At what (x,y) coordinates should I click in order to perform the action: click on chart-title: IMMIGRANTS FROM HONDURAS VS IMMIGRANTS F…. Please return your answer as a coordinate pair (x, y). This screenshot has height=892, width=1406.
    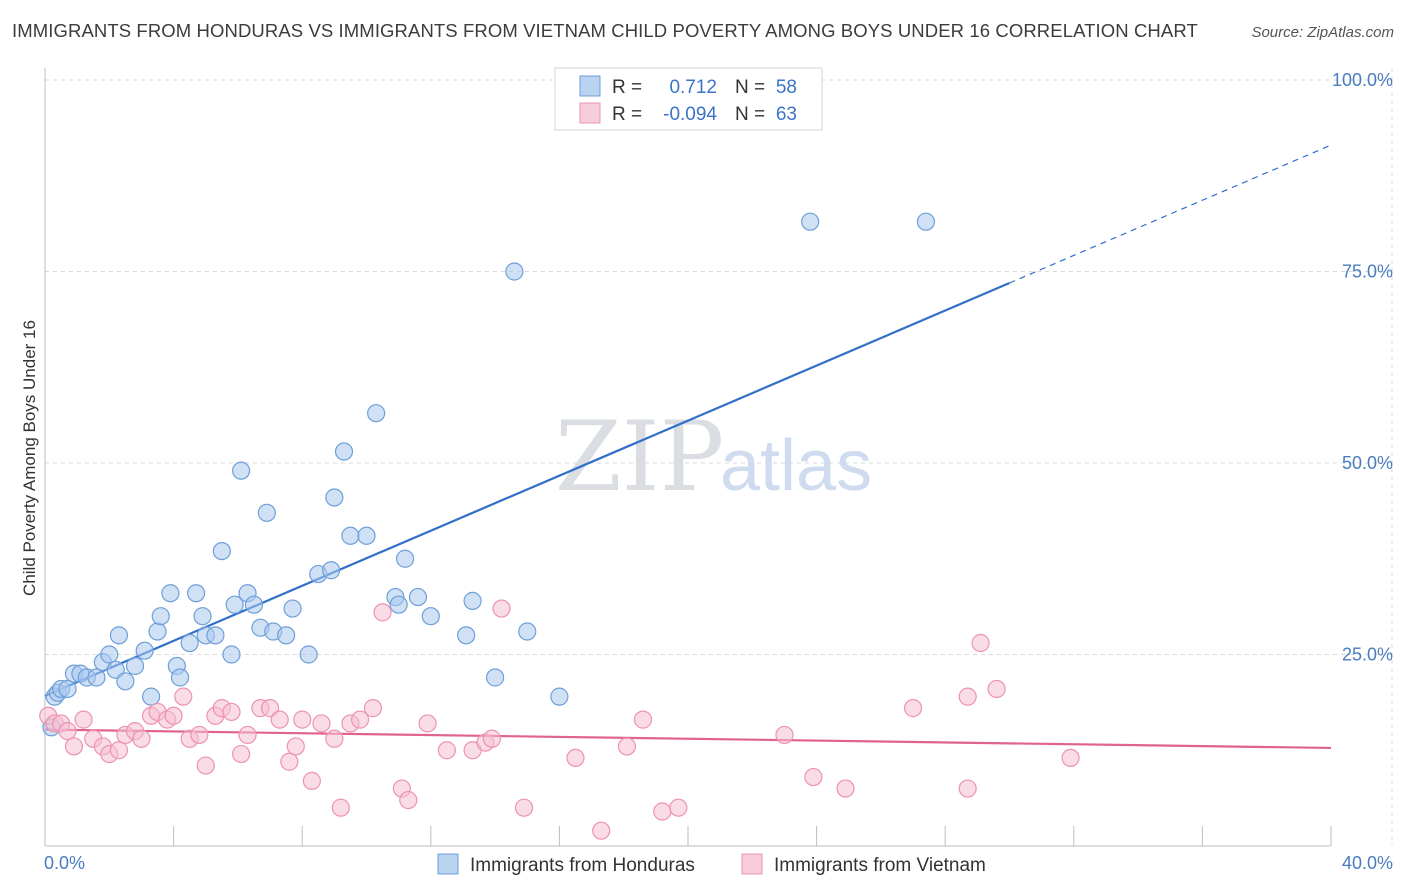
    Looking at the image, I should click on (605, 30).